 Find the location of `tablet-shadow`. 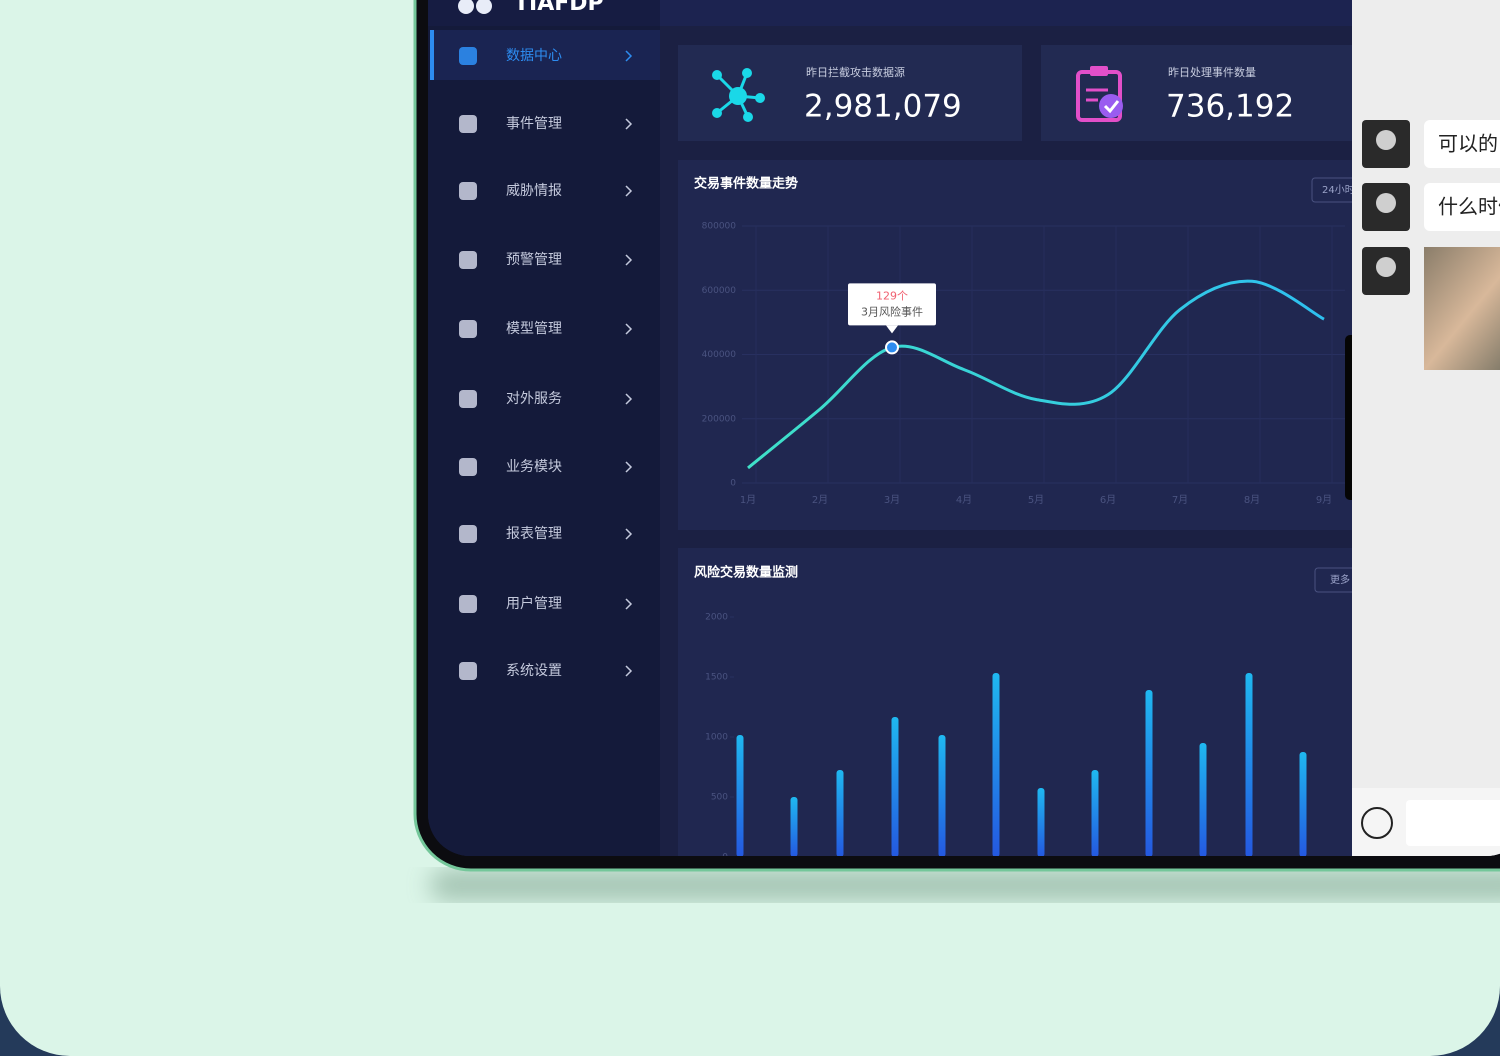

tablet-shadow is located at coordinates (965, 885).